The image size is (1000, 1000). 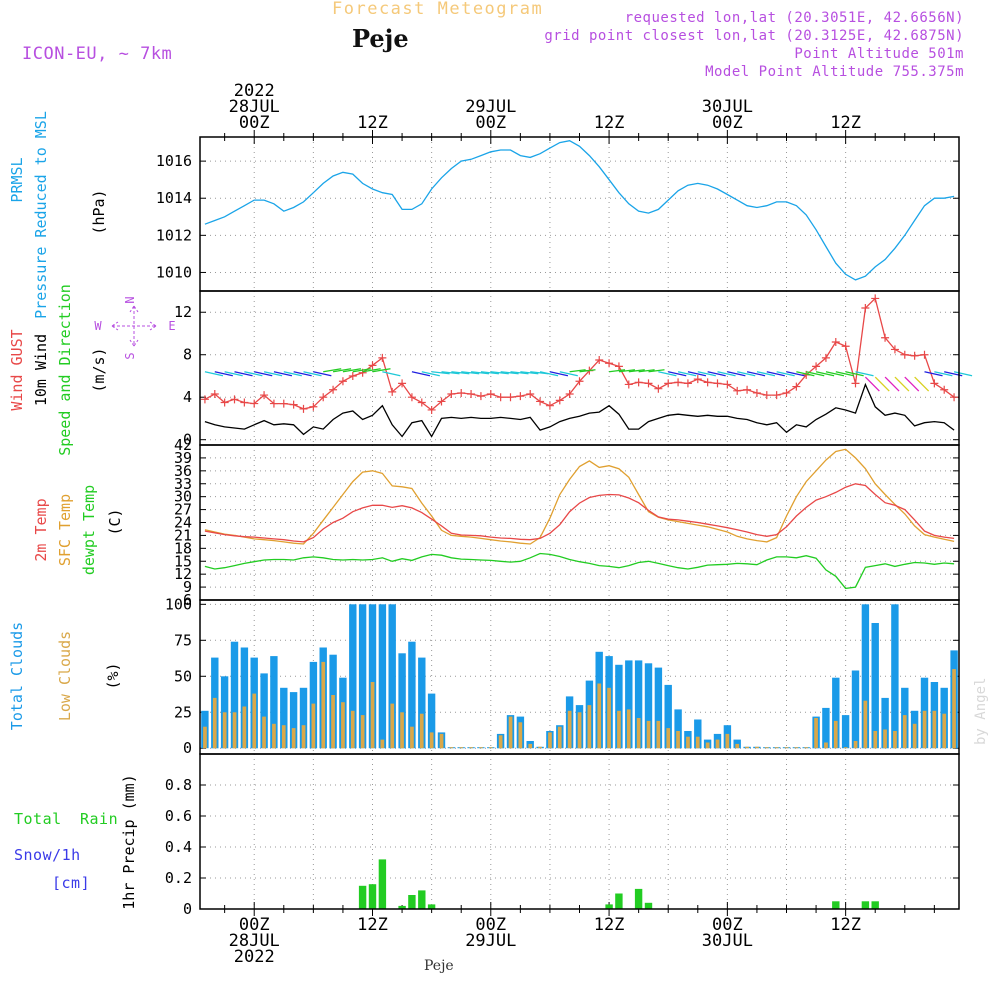 I want to click on label-pressure-msl: Pressure Reduced to MSL, so click(x=41, y=215).